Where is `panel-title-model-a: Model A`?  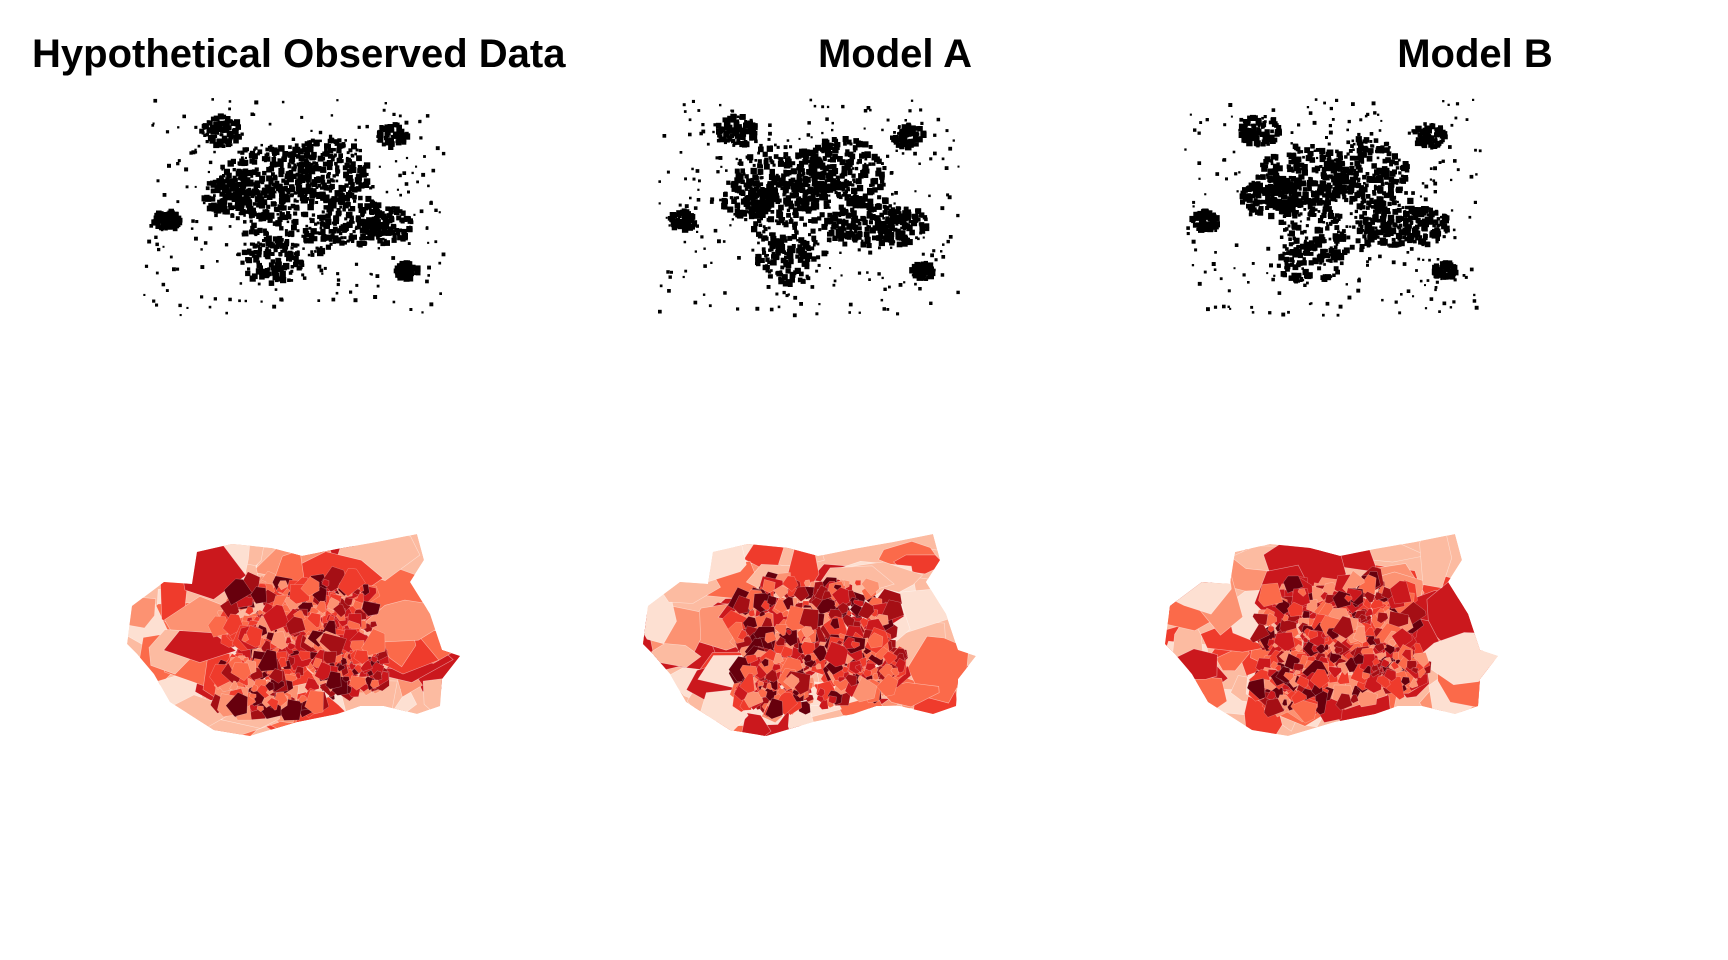
panel-title-model-a: Model A is located at coordinates (895, 54).